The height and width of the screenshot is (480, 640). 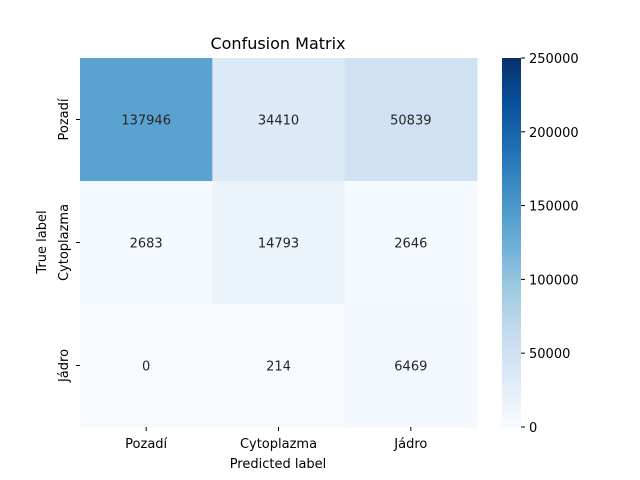 What do you see at coordinates (277, 43) in the screenshot?
I see `chart-title: Confusion Matrix` at bounding box center [277, 43].